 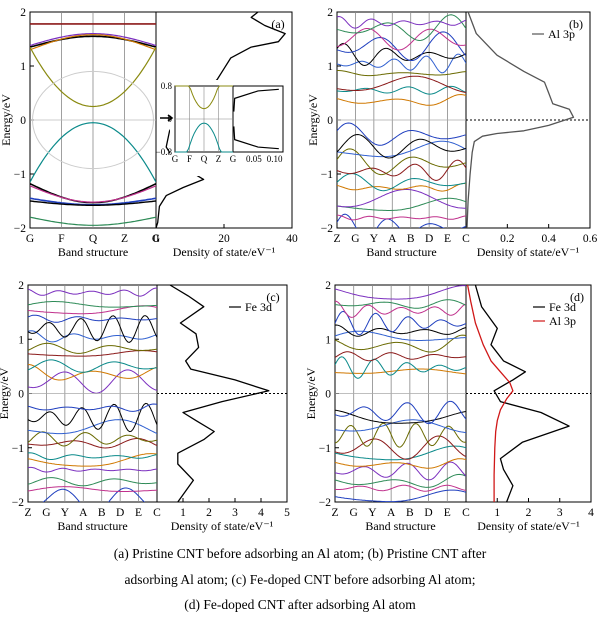 I want to click on band-tick-label: F, so click(x=61, y=239).